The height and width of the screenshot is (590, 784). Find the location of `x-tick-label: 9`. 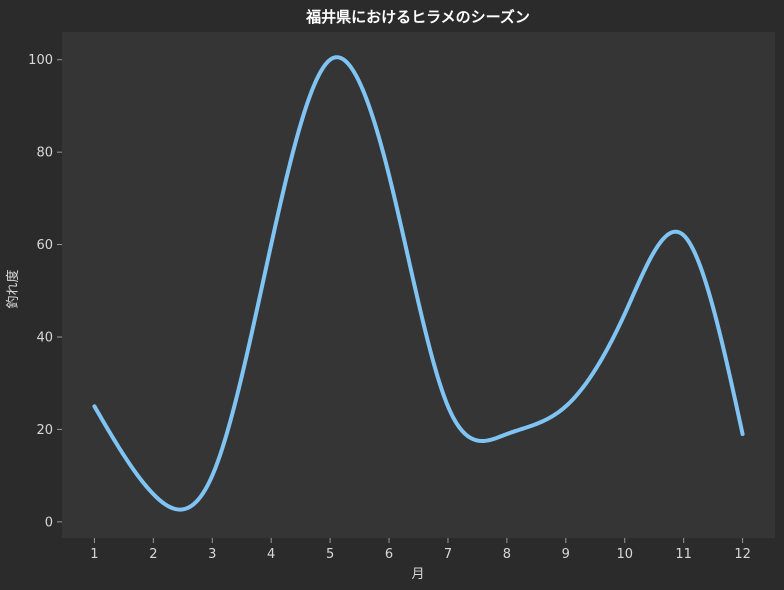

x-tick-label: 9 is located at coordinates (566, 554).